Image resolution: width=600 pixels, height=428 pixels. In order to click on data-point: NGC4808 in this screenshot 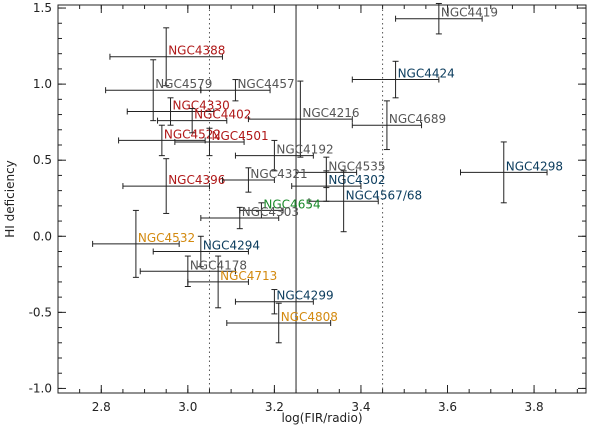, I will do `click(282, 323)`.